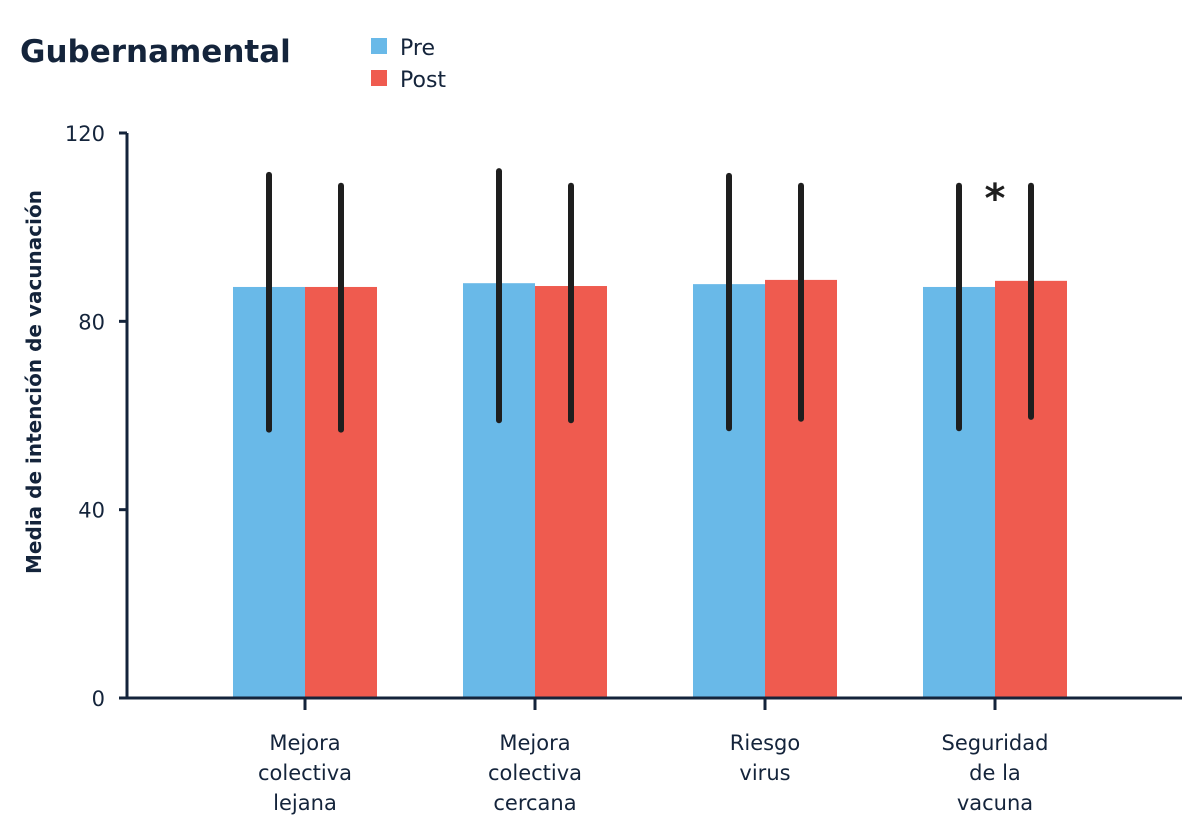 The width and height of the screenshot is (1200, 825). Describe the element at coordinates (379, 78) in the screenshot. I see `legend-swatch-post` at that location.